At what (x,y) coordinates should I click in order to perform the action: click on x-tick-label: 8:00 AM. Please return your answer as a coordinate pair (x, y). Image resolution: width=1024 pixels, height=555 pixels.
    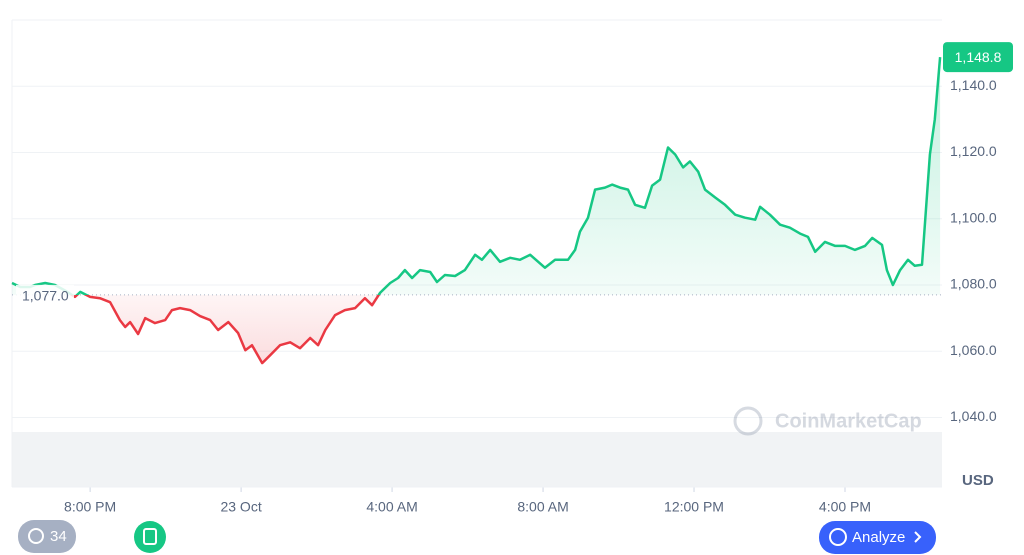
    Looking at the image, I should click on (542, 507).